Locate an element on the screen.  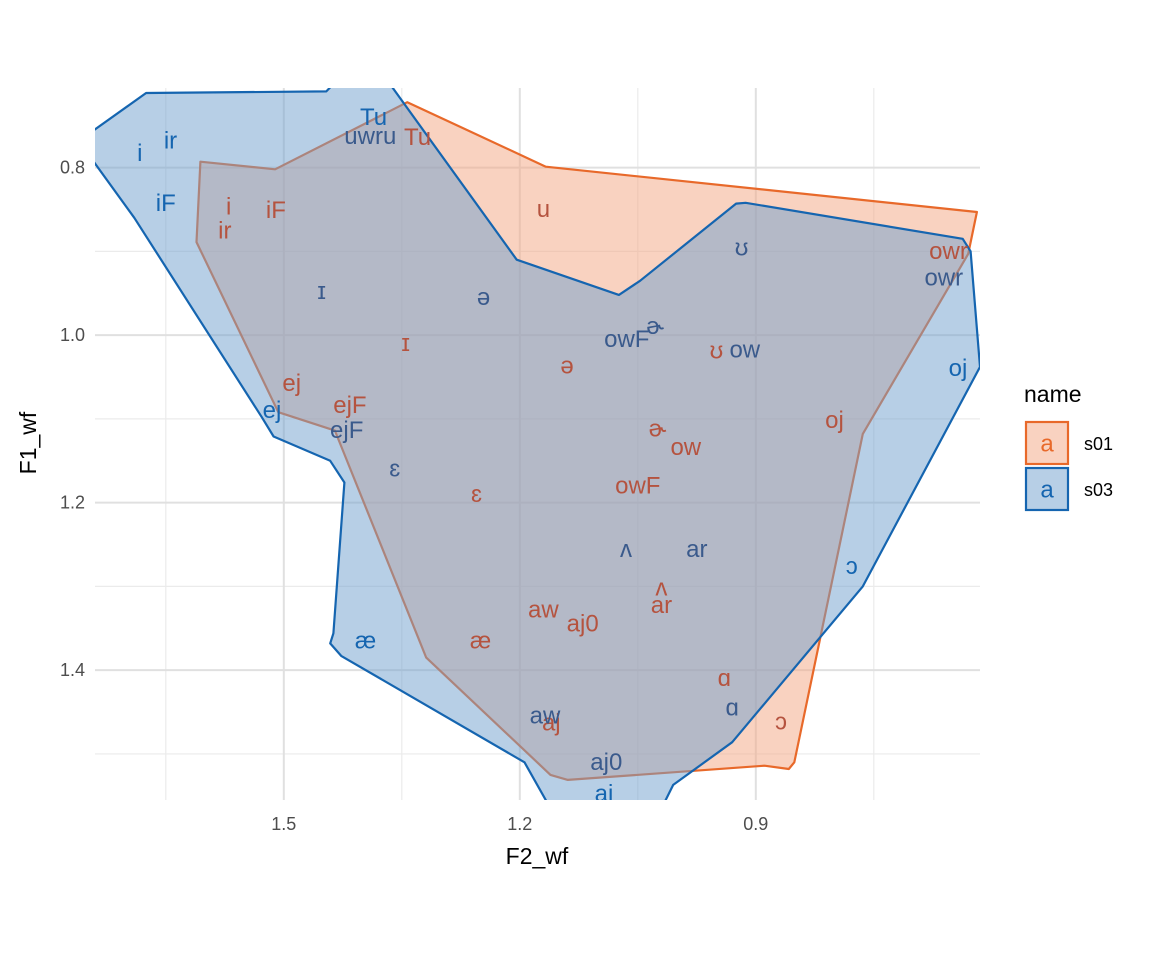
point-label-s03: owr is located at coordinates (943, 278).